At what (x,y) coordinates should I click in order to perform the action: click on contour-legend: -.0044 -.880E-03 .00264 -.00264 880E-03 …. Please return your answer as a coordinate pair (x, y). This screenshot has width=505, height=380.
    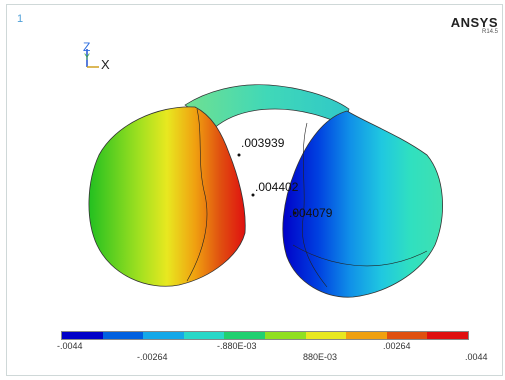
    Looking at the image, I should click on (272, 347).